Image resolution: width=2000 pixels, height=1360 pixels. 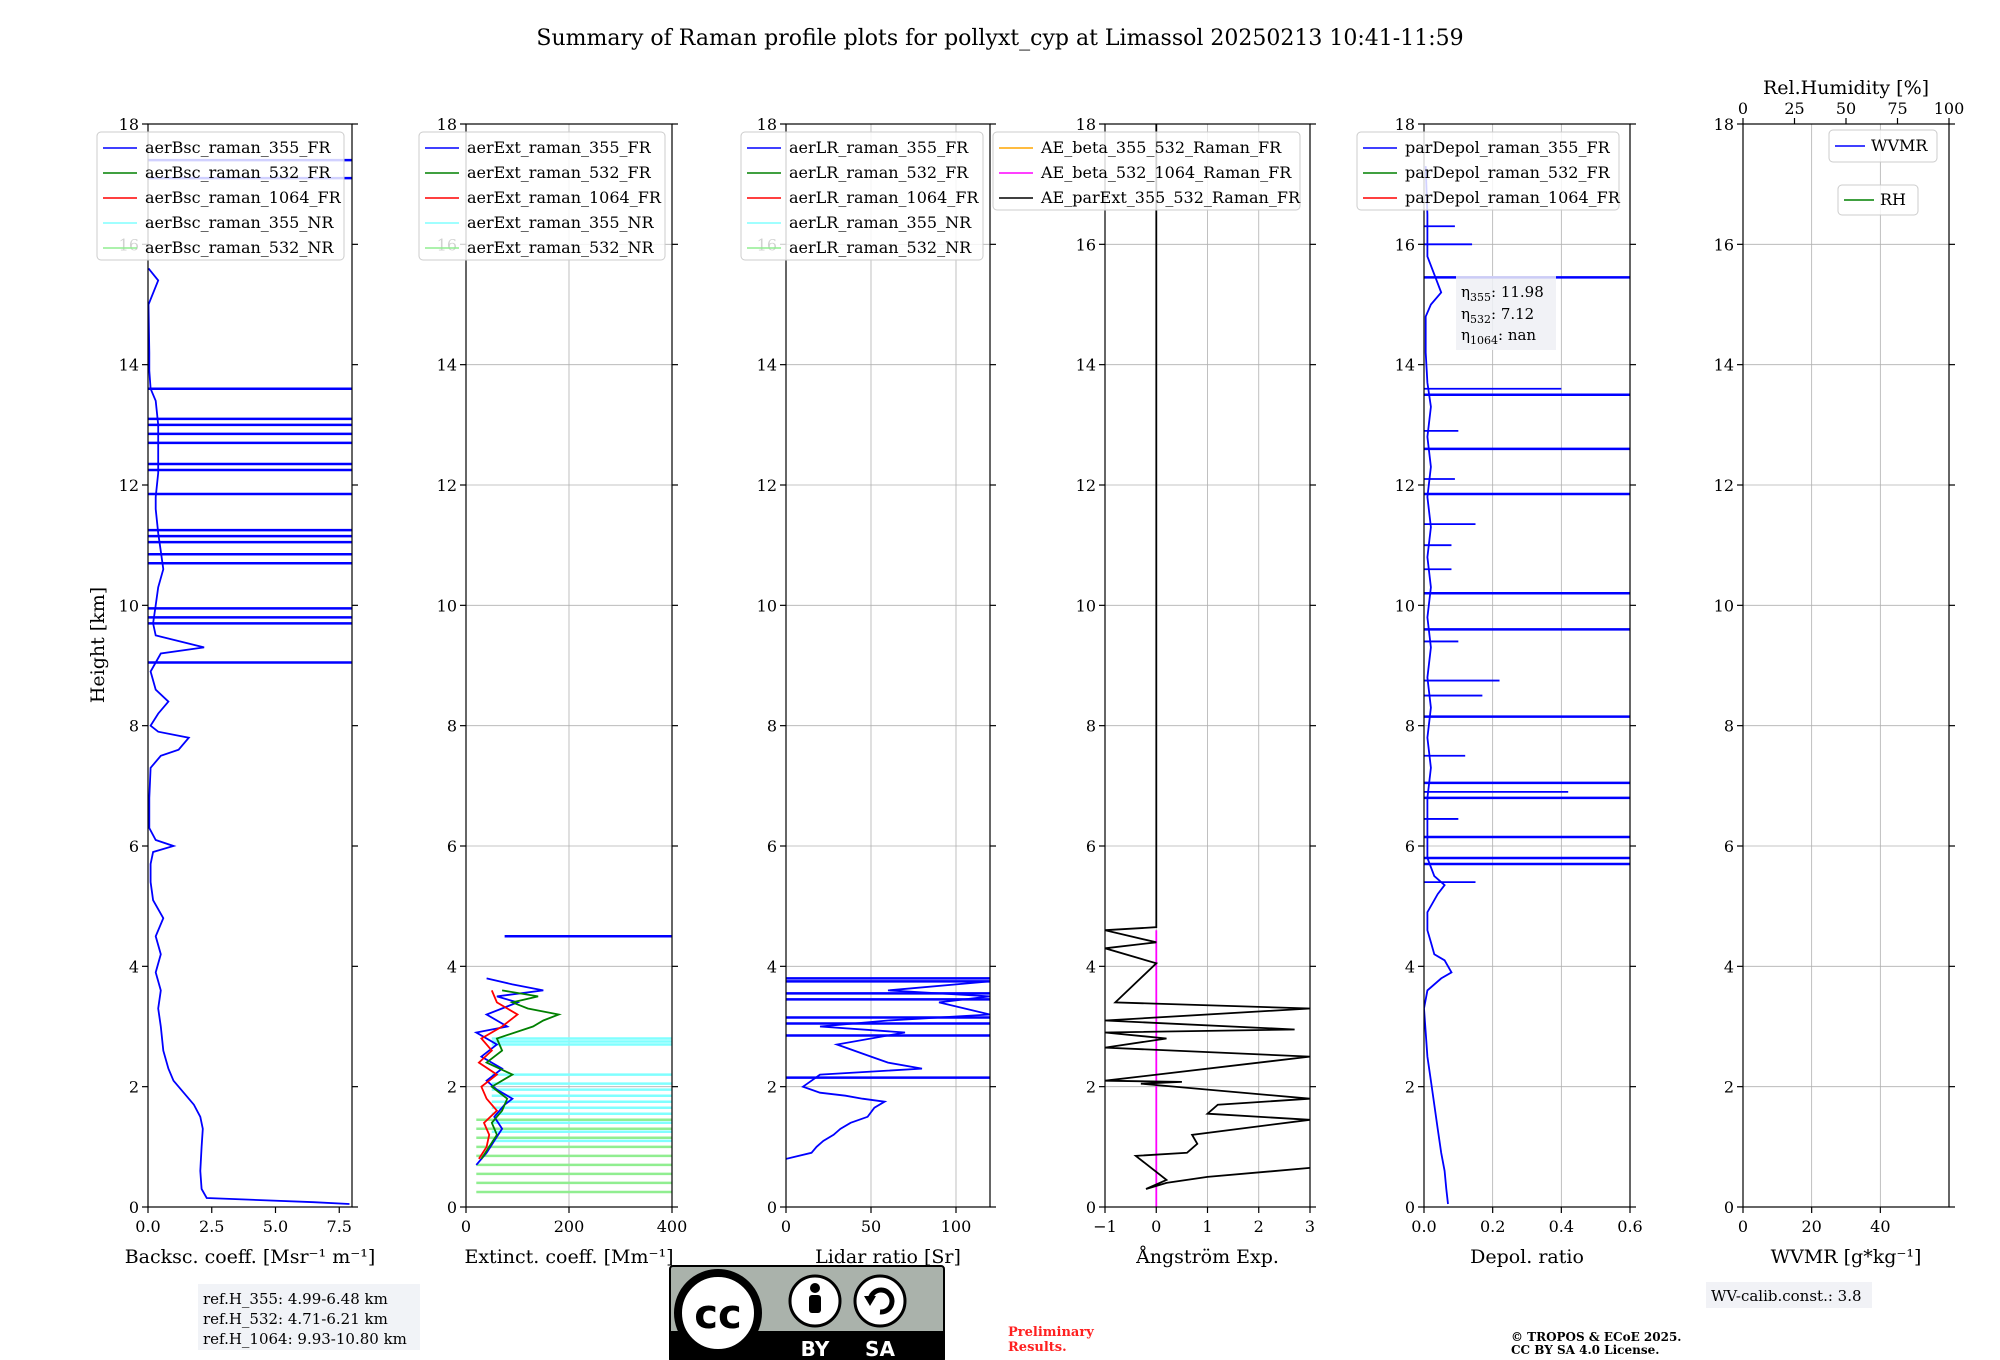 I want to click on rh-axis-label: Rel.Humidity [%], so click(x=1846, y=88).